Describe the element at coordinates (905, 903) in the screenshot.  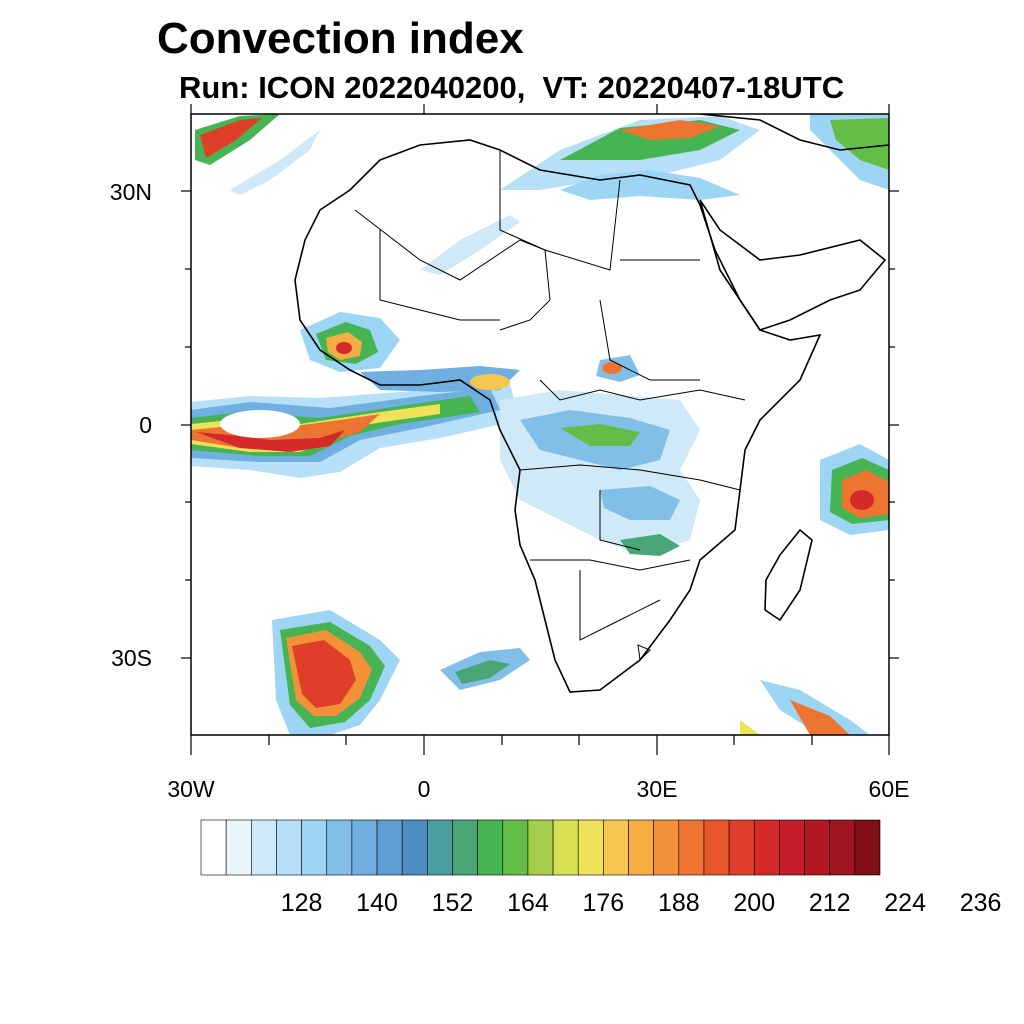
I see `colorbar-tick-label: 224` at that location.